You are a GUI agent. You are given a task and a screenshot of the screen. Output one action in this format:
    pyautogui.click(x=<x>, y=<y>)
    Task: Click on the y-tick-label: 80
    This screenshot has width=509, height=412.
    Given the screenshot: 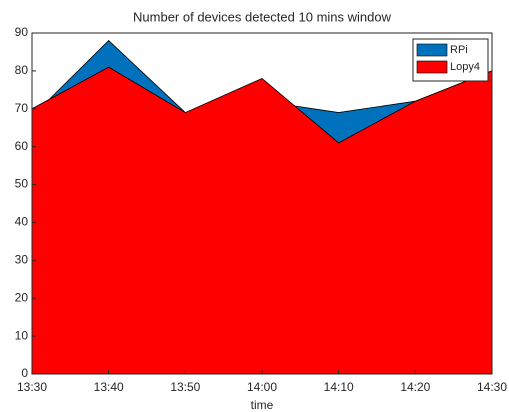 What is the action you would take?
    pyautogui.click(x=22, y=70)
    